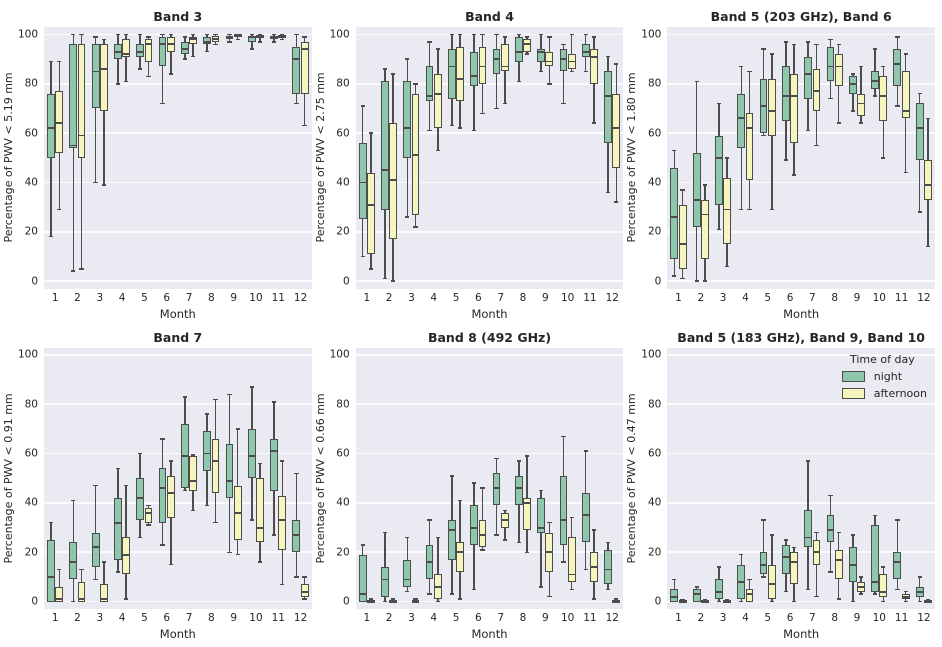  Describe the element at coordinates (237, 37) in the screenshot. I see `whisker-afternoon-m9` at that location.